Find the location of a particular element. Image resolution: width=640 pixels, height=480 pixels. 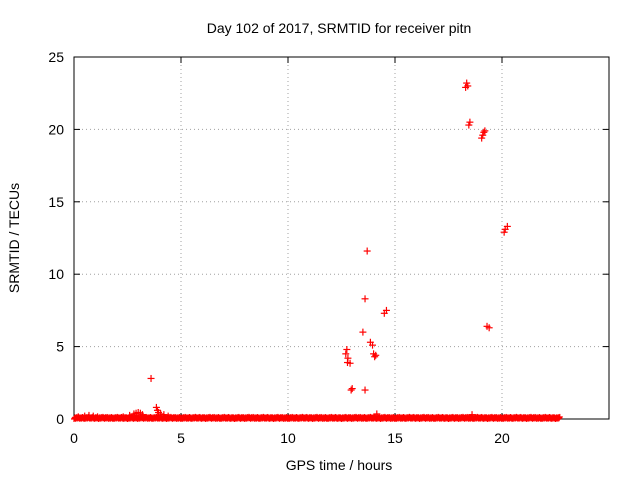

x-tick-label: 0 is located at coordinates (74, 438).